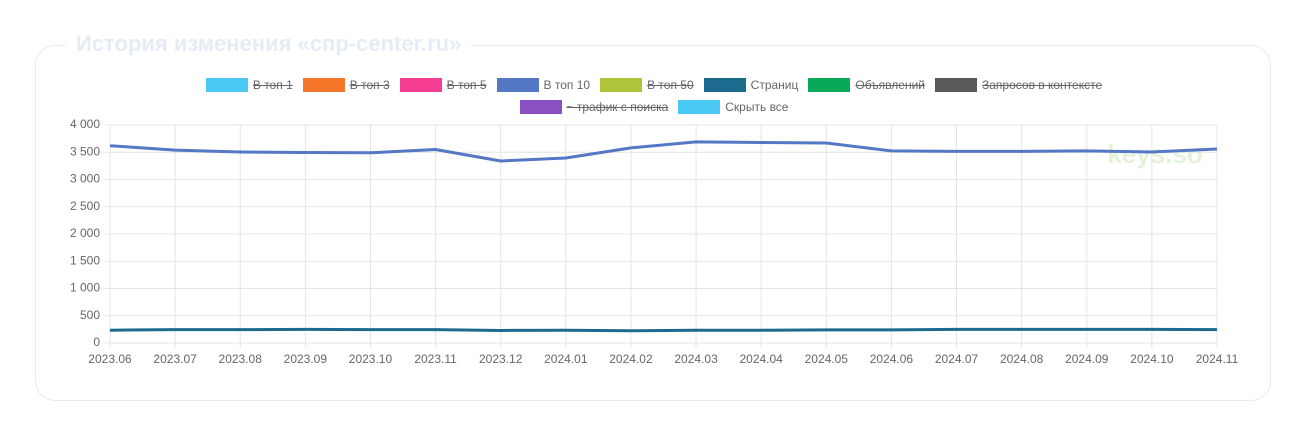  What do you see at coordinates (85, 151) in the screenshot?
I see `y-tick-label: 3 500` at bounding box center [85, 151].